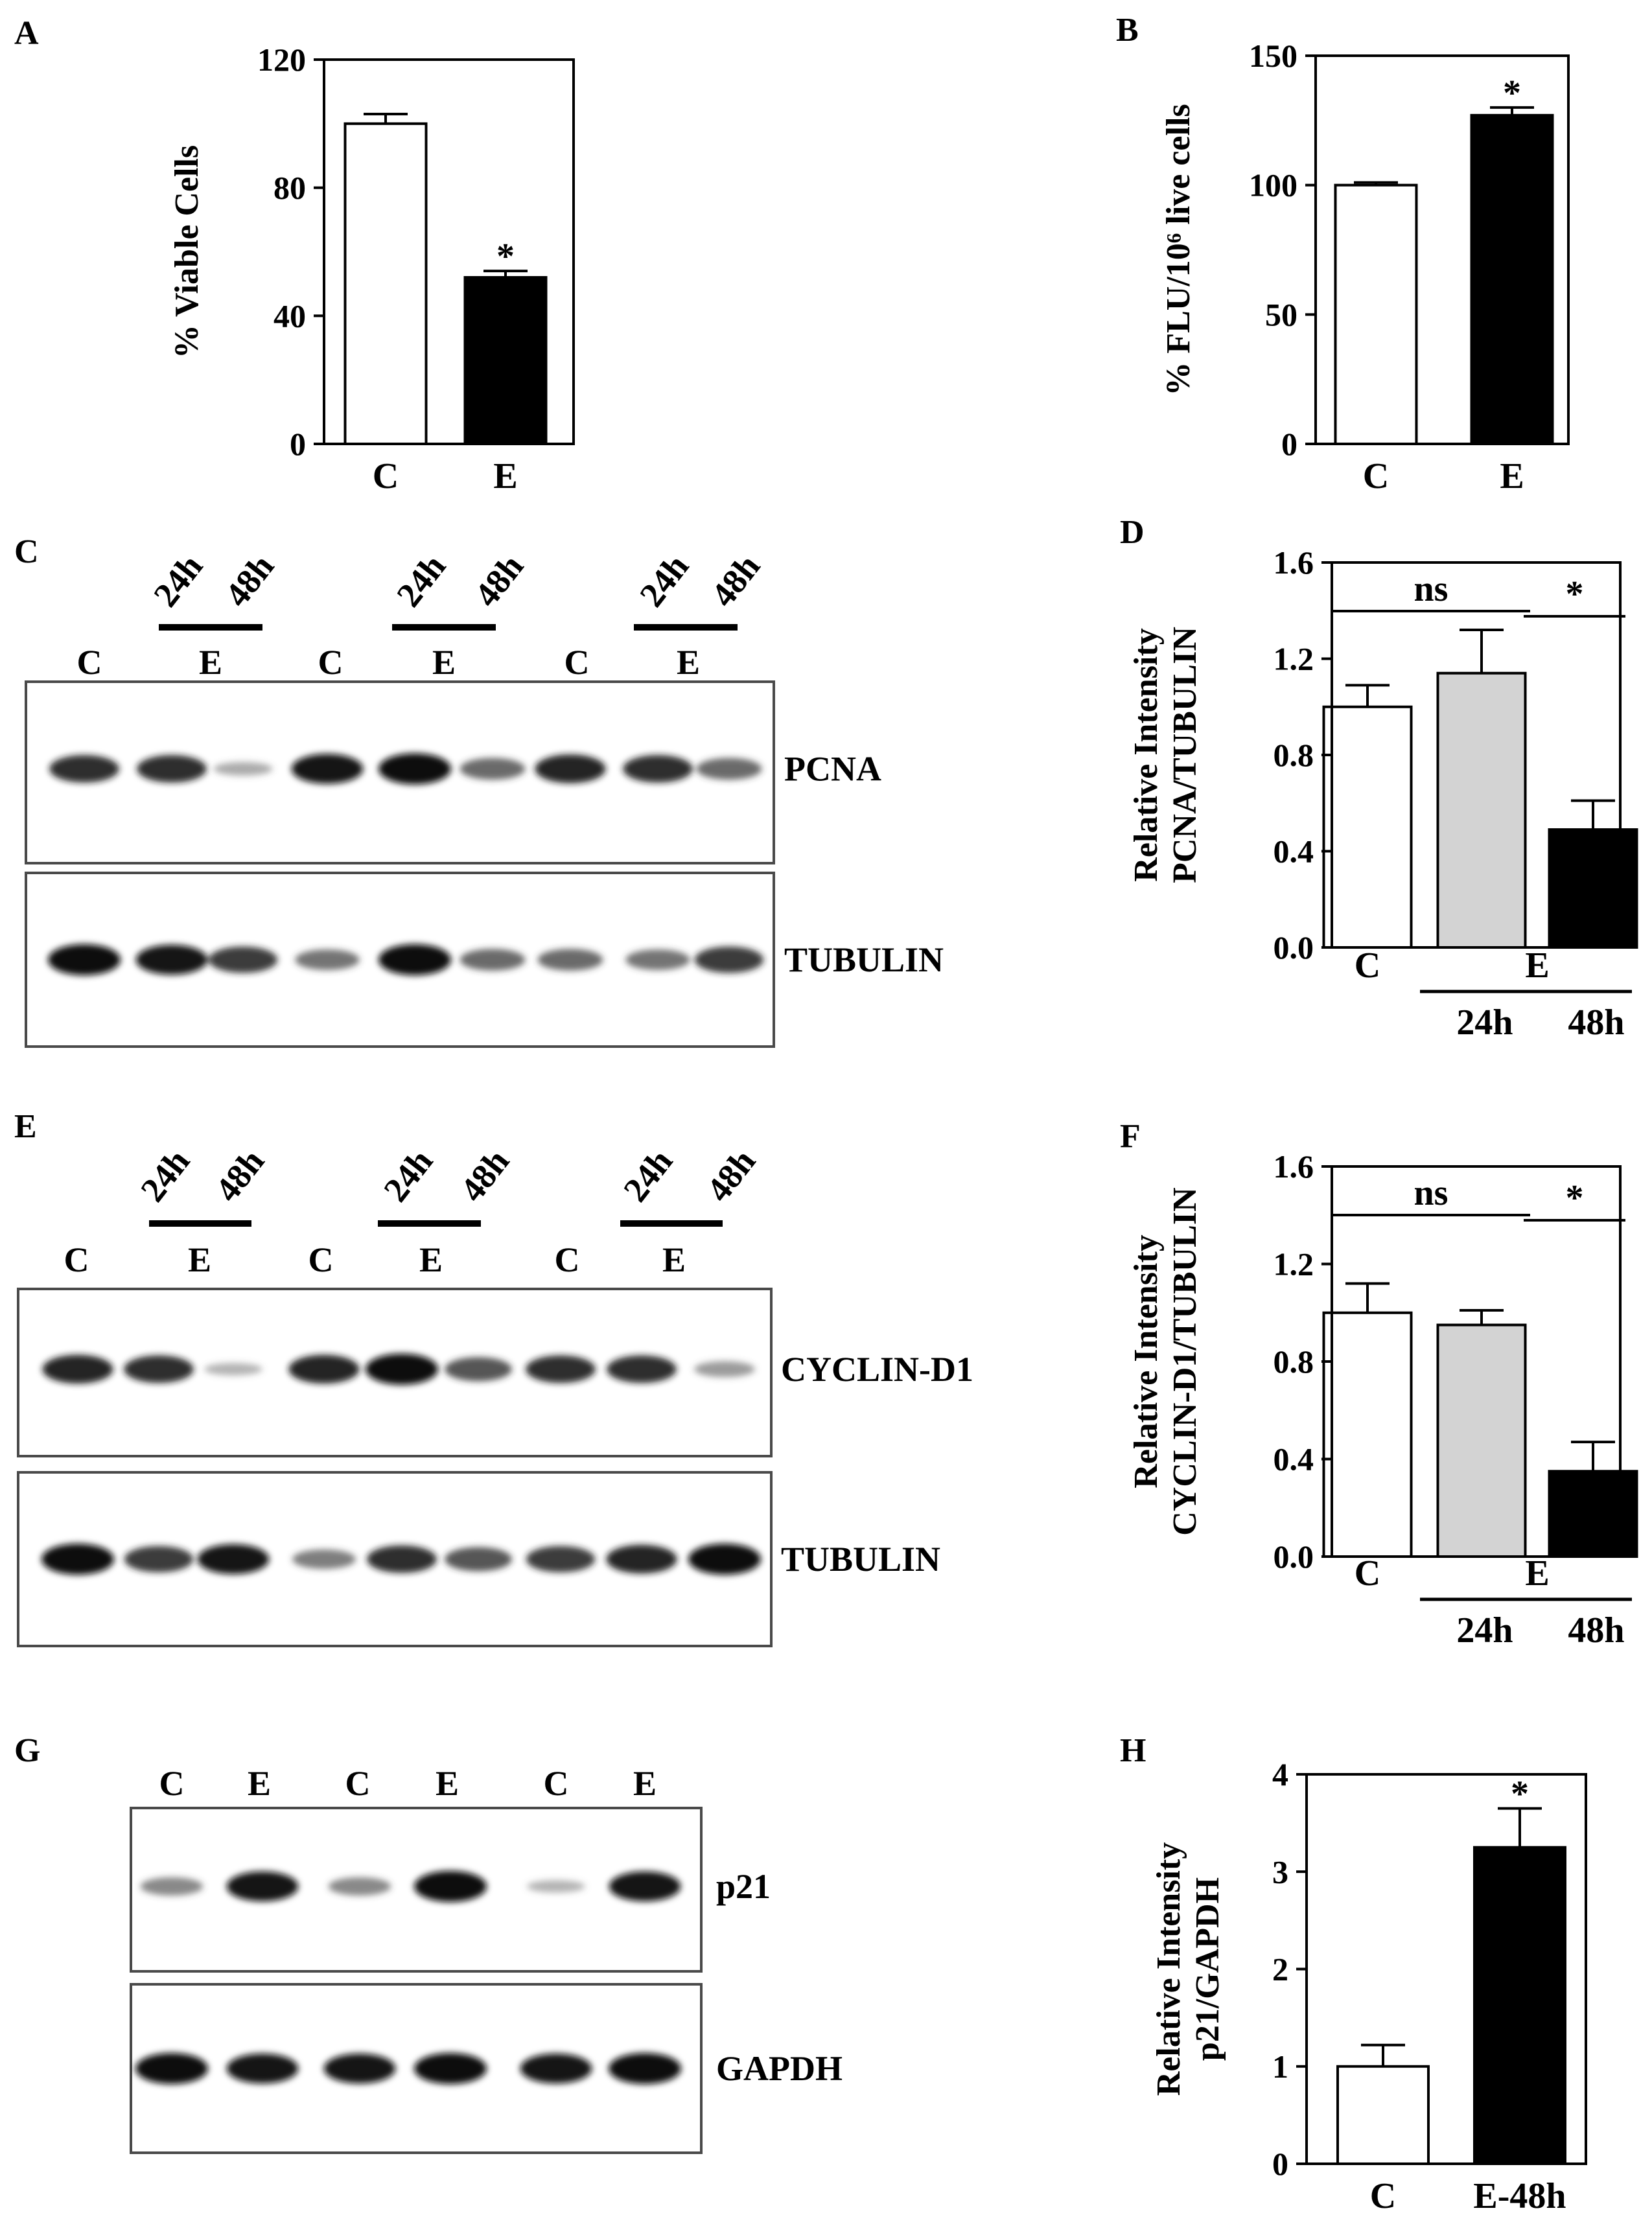 This screenshot has width=1652, height=2226. Describe the element at coordinates (1133, 1751) in the screenshot. I see `panel-letter-h: H` at that location.